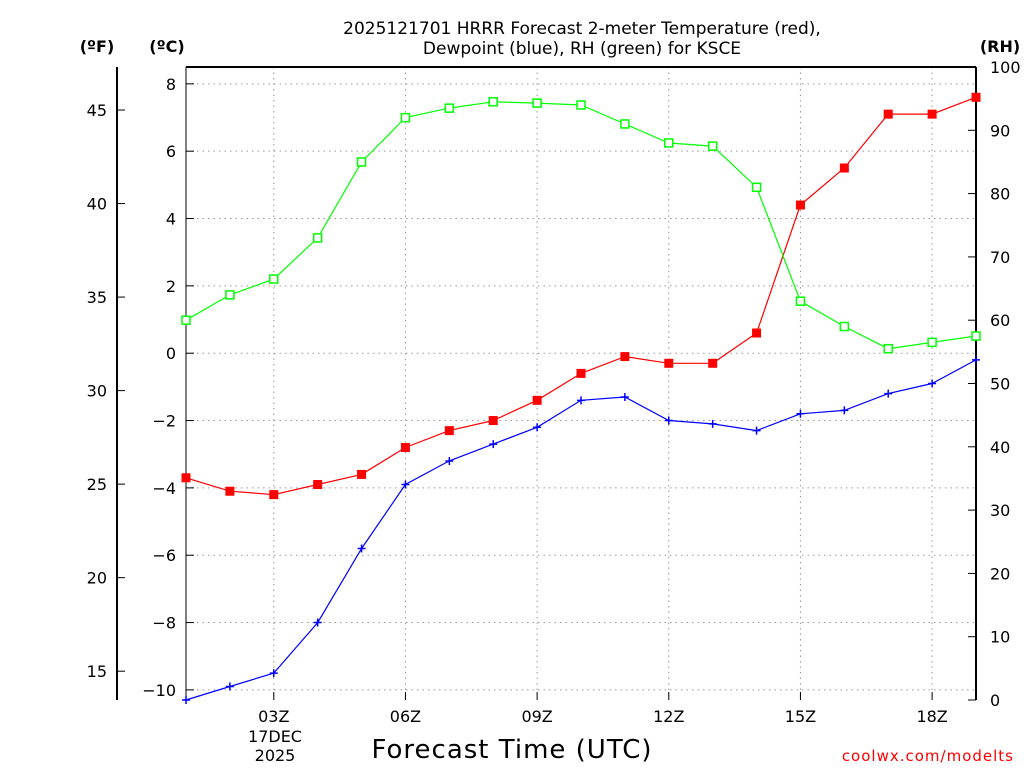 The image size is (1024, 768). Describe the element at coordinates (1000, 194) in the screenshot. I see `rh-tick-label: 80` at that location.